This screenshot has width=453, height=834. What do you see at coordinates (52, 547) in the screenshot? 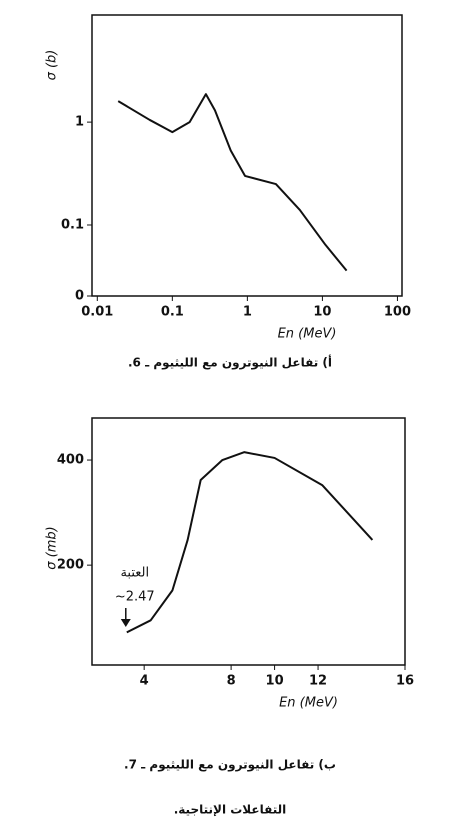
I see `y-axis-label: σ (mb)` at bounding box center [52, 547].